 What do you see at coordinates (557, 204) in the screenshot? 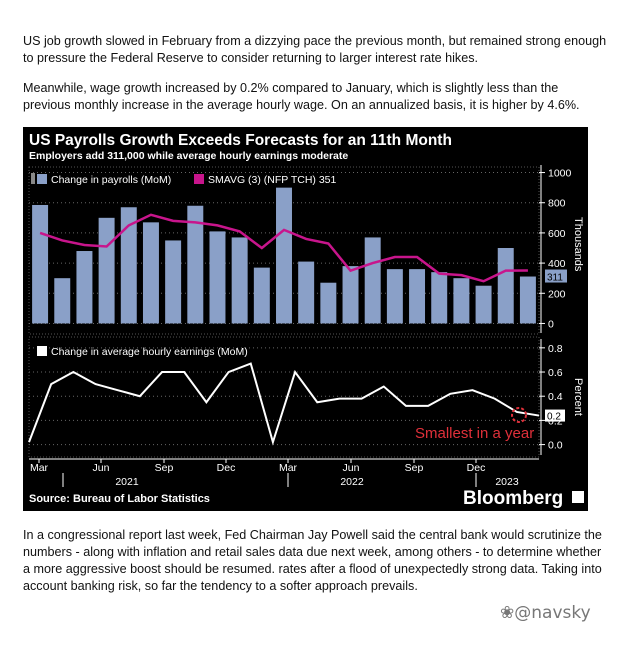
I see `y-tick-label-top: 800` at bounding box center [557, 204].